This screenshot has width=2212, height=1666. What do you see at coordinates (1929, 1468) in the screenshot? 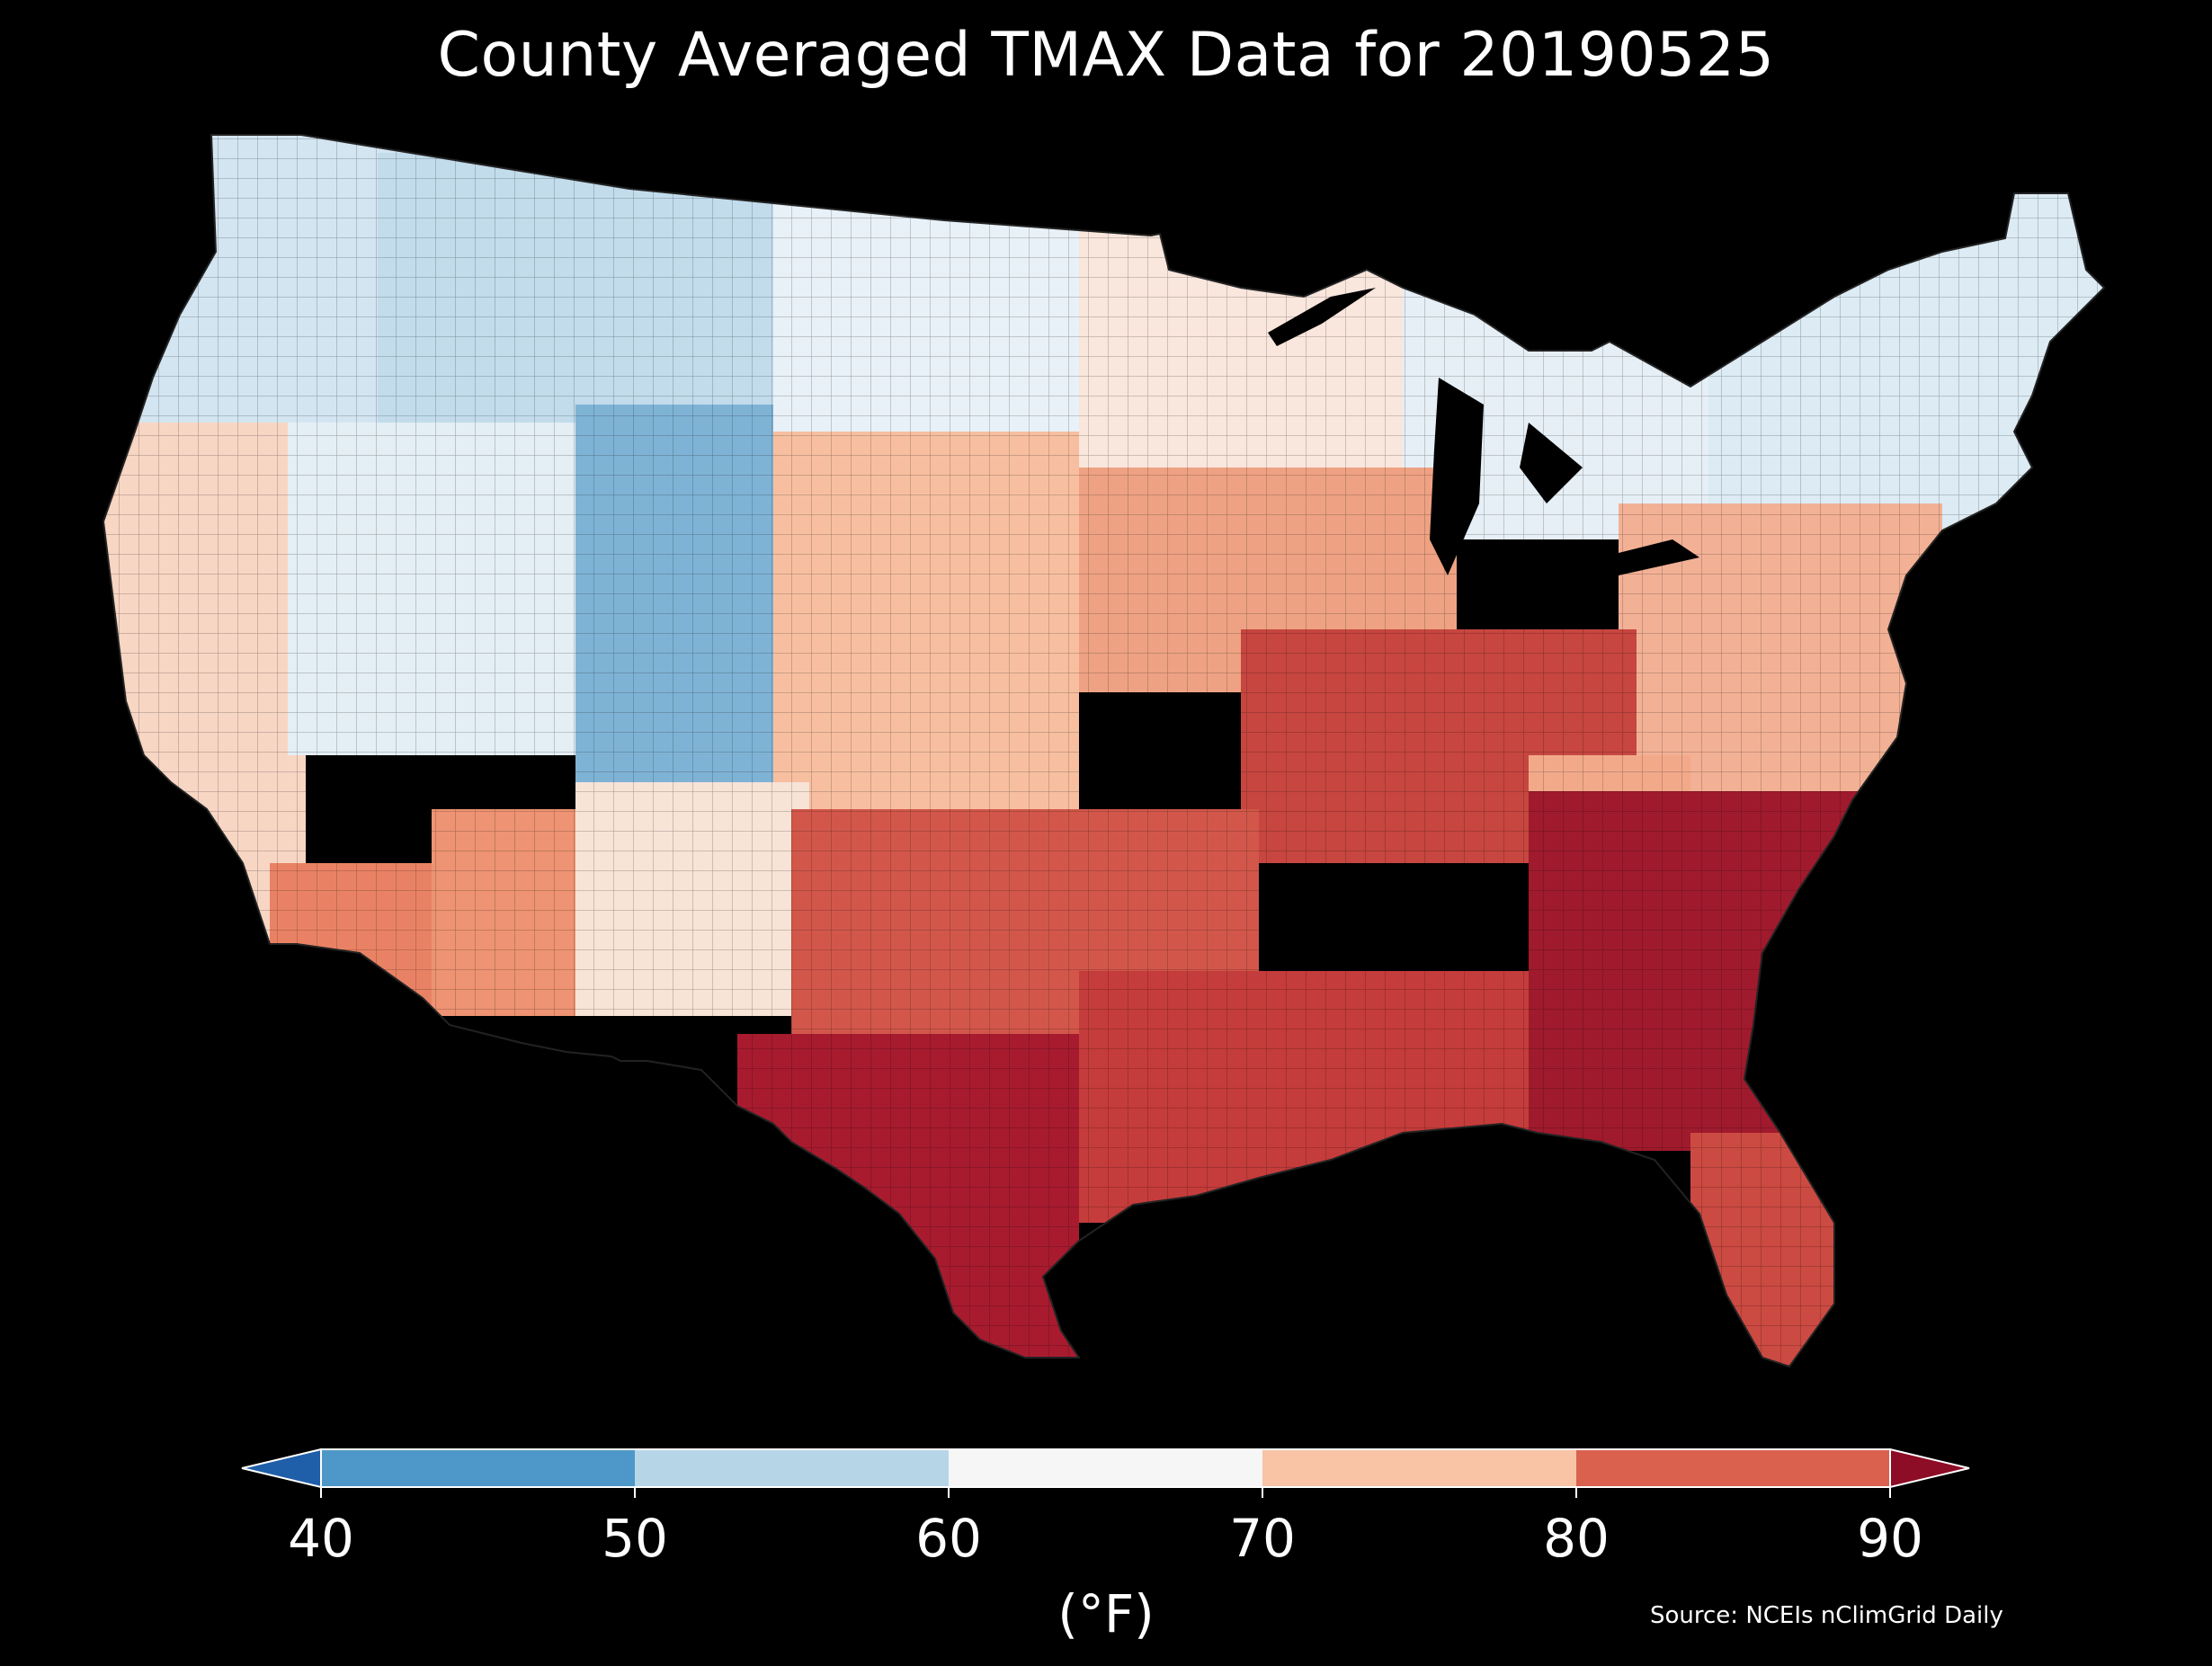
I see `colorbar-extend-high` at bounding box center [1929, 1468].